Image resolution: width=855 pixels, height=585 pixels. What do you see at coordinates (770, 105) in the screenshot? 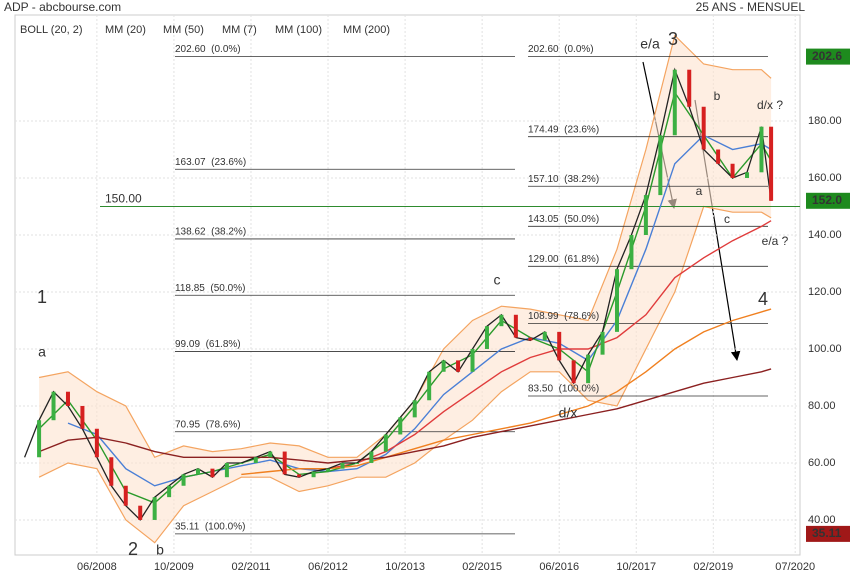
I see `annotation: d/x ?` at bounding box center [770, 105].